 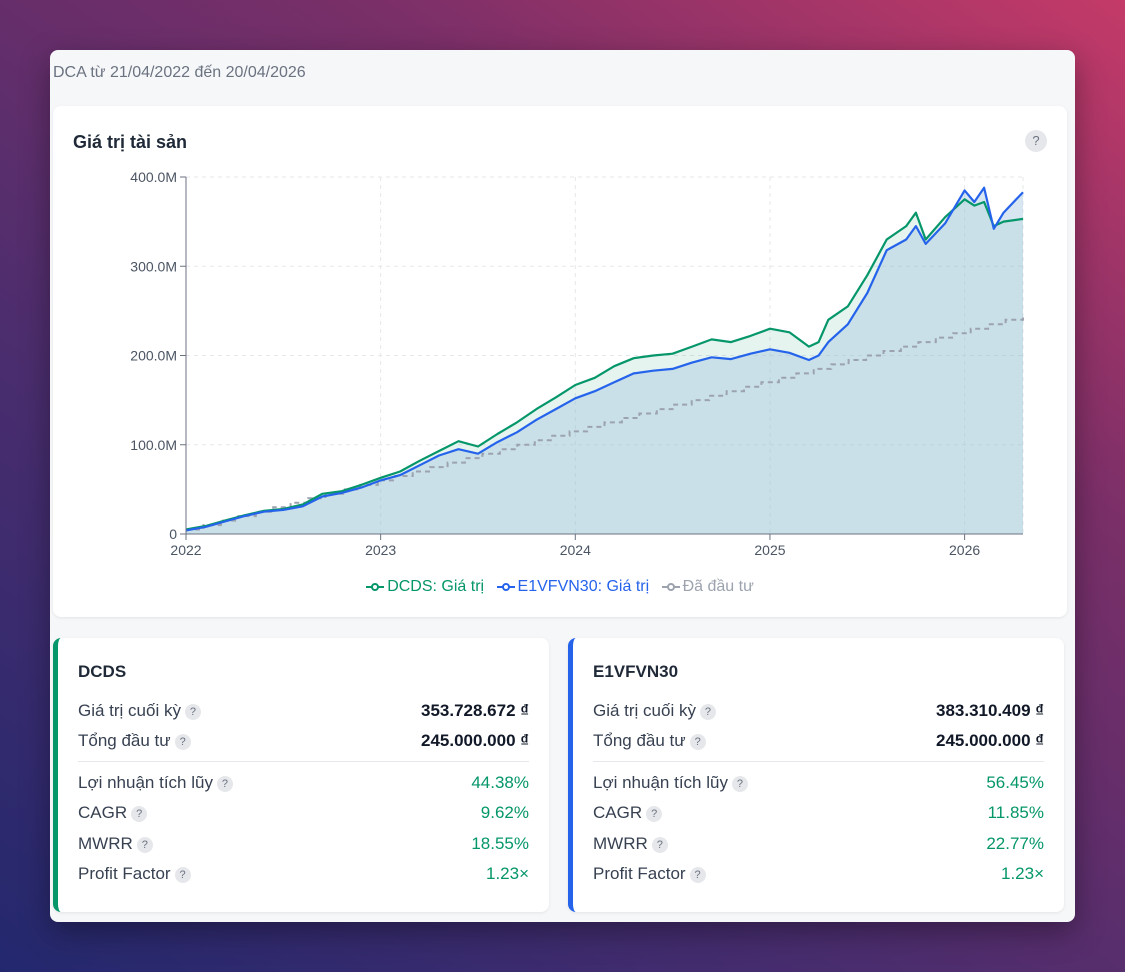 What do you see at coordinates (818, 846) in the screenshot?
I see `stat-row-mwrr: MWRR? 22.77%` at bounding box center [818, 846].